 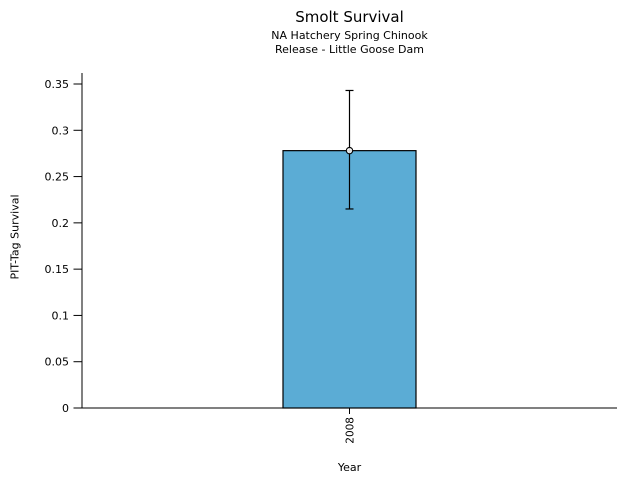 I want to click on y-tick-label: 0.25, so click(x=57, y=177).